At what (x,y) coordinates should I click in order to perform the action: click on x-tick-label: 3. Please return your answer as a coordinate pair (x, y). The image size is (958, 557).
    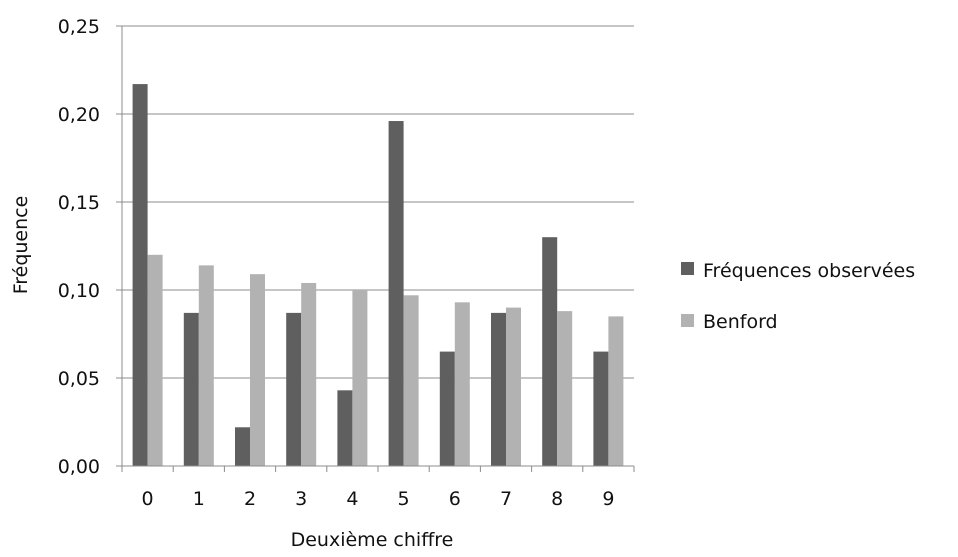
    Looking at the image, I should click on (301, 499).